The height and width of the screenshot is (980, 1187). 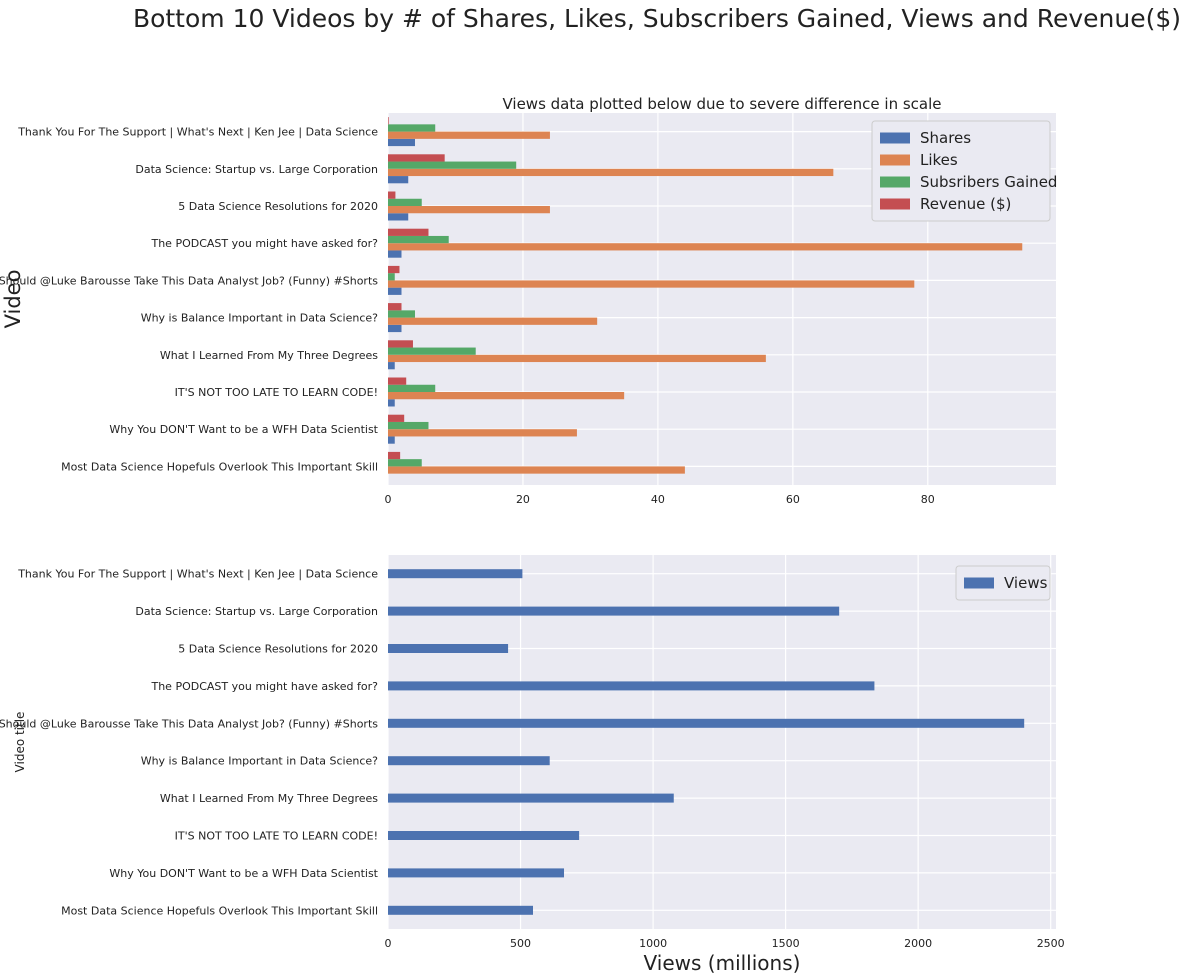 I want to click on x-tick-label: 20, so click(x=523, y=499).